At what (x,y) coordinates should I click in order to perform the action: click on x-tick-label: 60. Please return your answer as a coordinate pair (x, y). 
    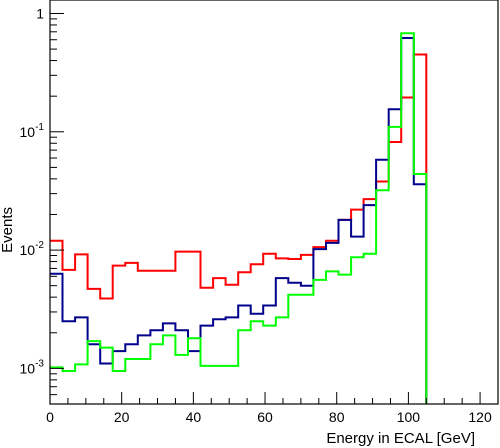
    Looking at the image, I should click on (265, 417).